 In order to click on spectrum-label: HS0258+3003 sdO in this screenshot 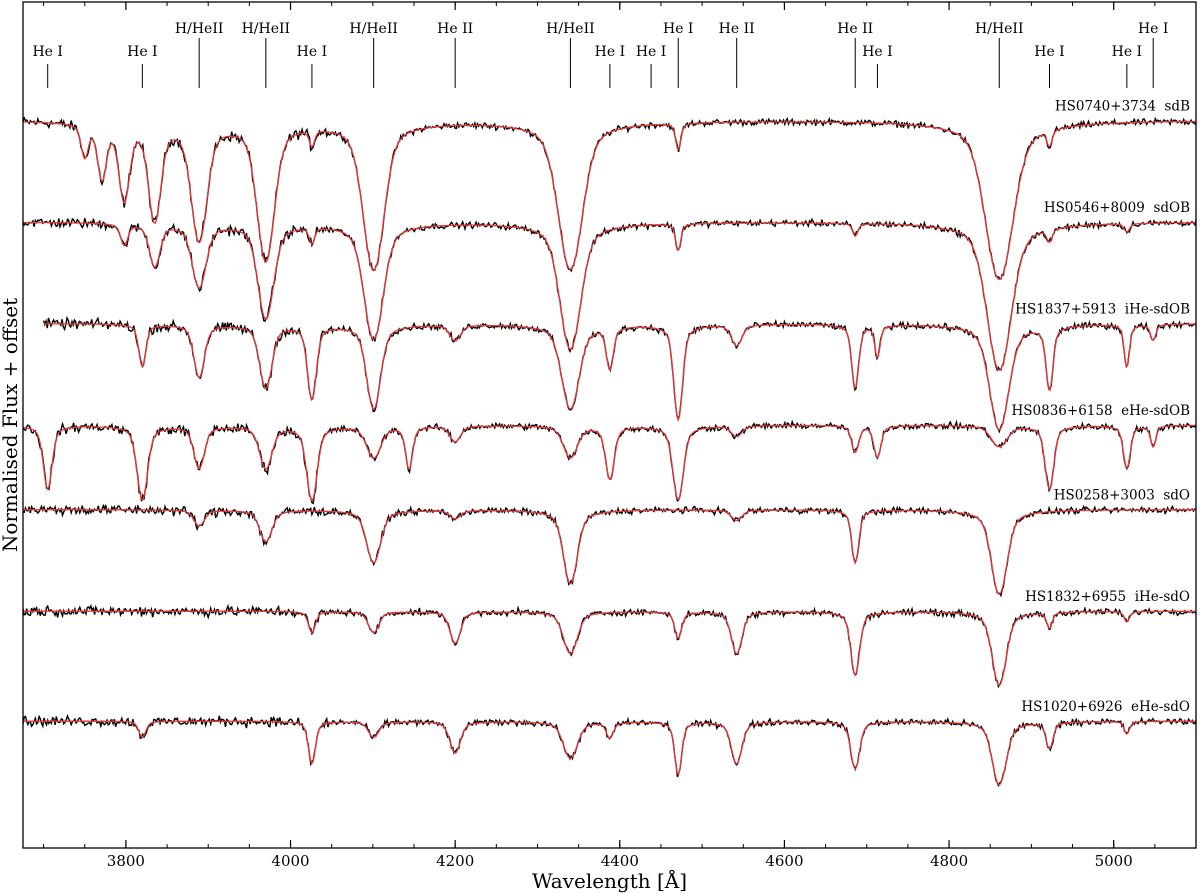, I will do `click(1122, 496)`.